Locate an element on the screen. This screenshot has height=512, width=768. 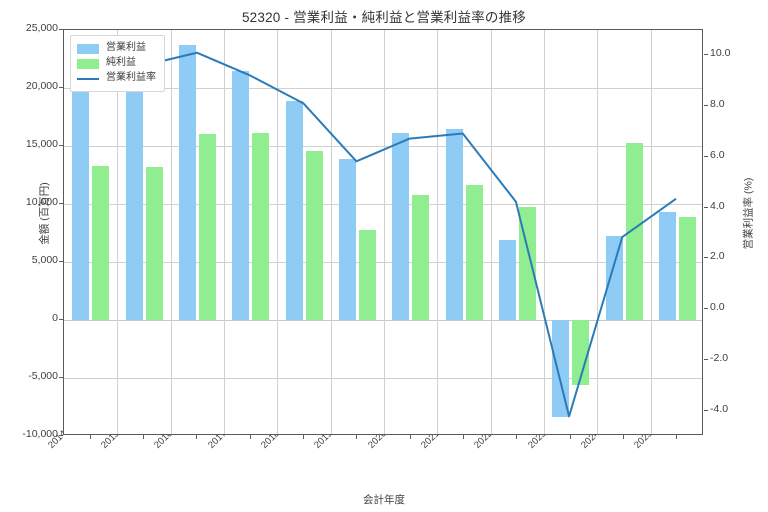
y-axis-right-tick-label: 10.0 is located at coordinates (720, 53).